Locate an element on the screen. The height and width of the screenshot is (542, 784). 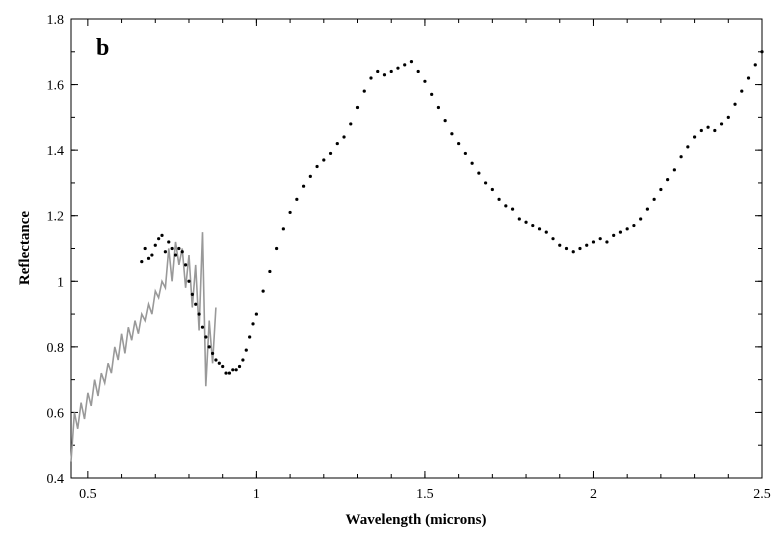
spectrum-line is located at coordinates (143, 347).